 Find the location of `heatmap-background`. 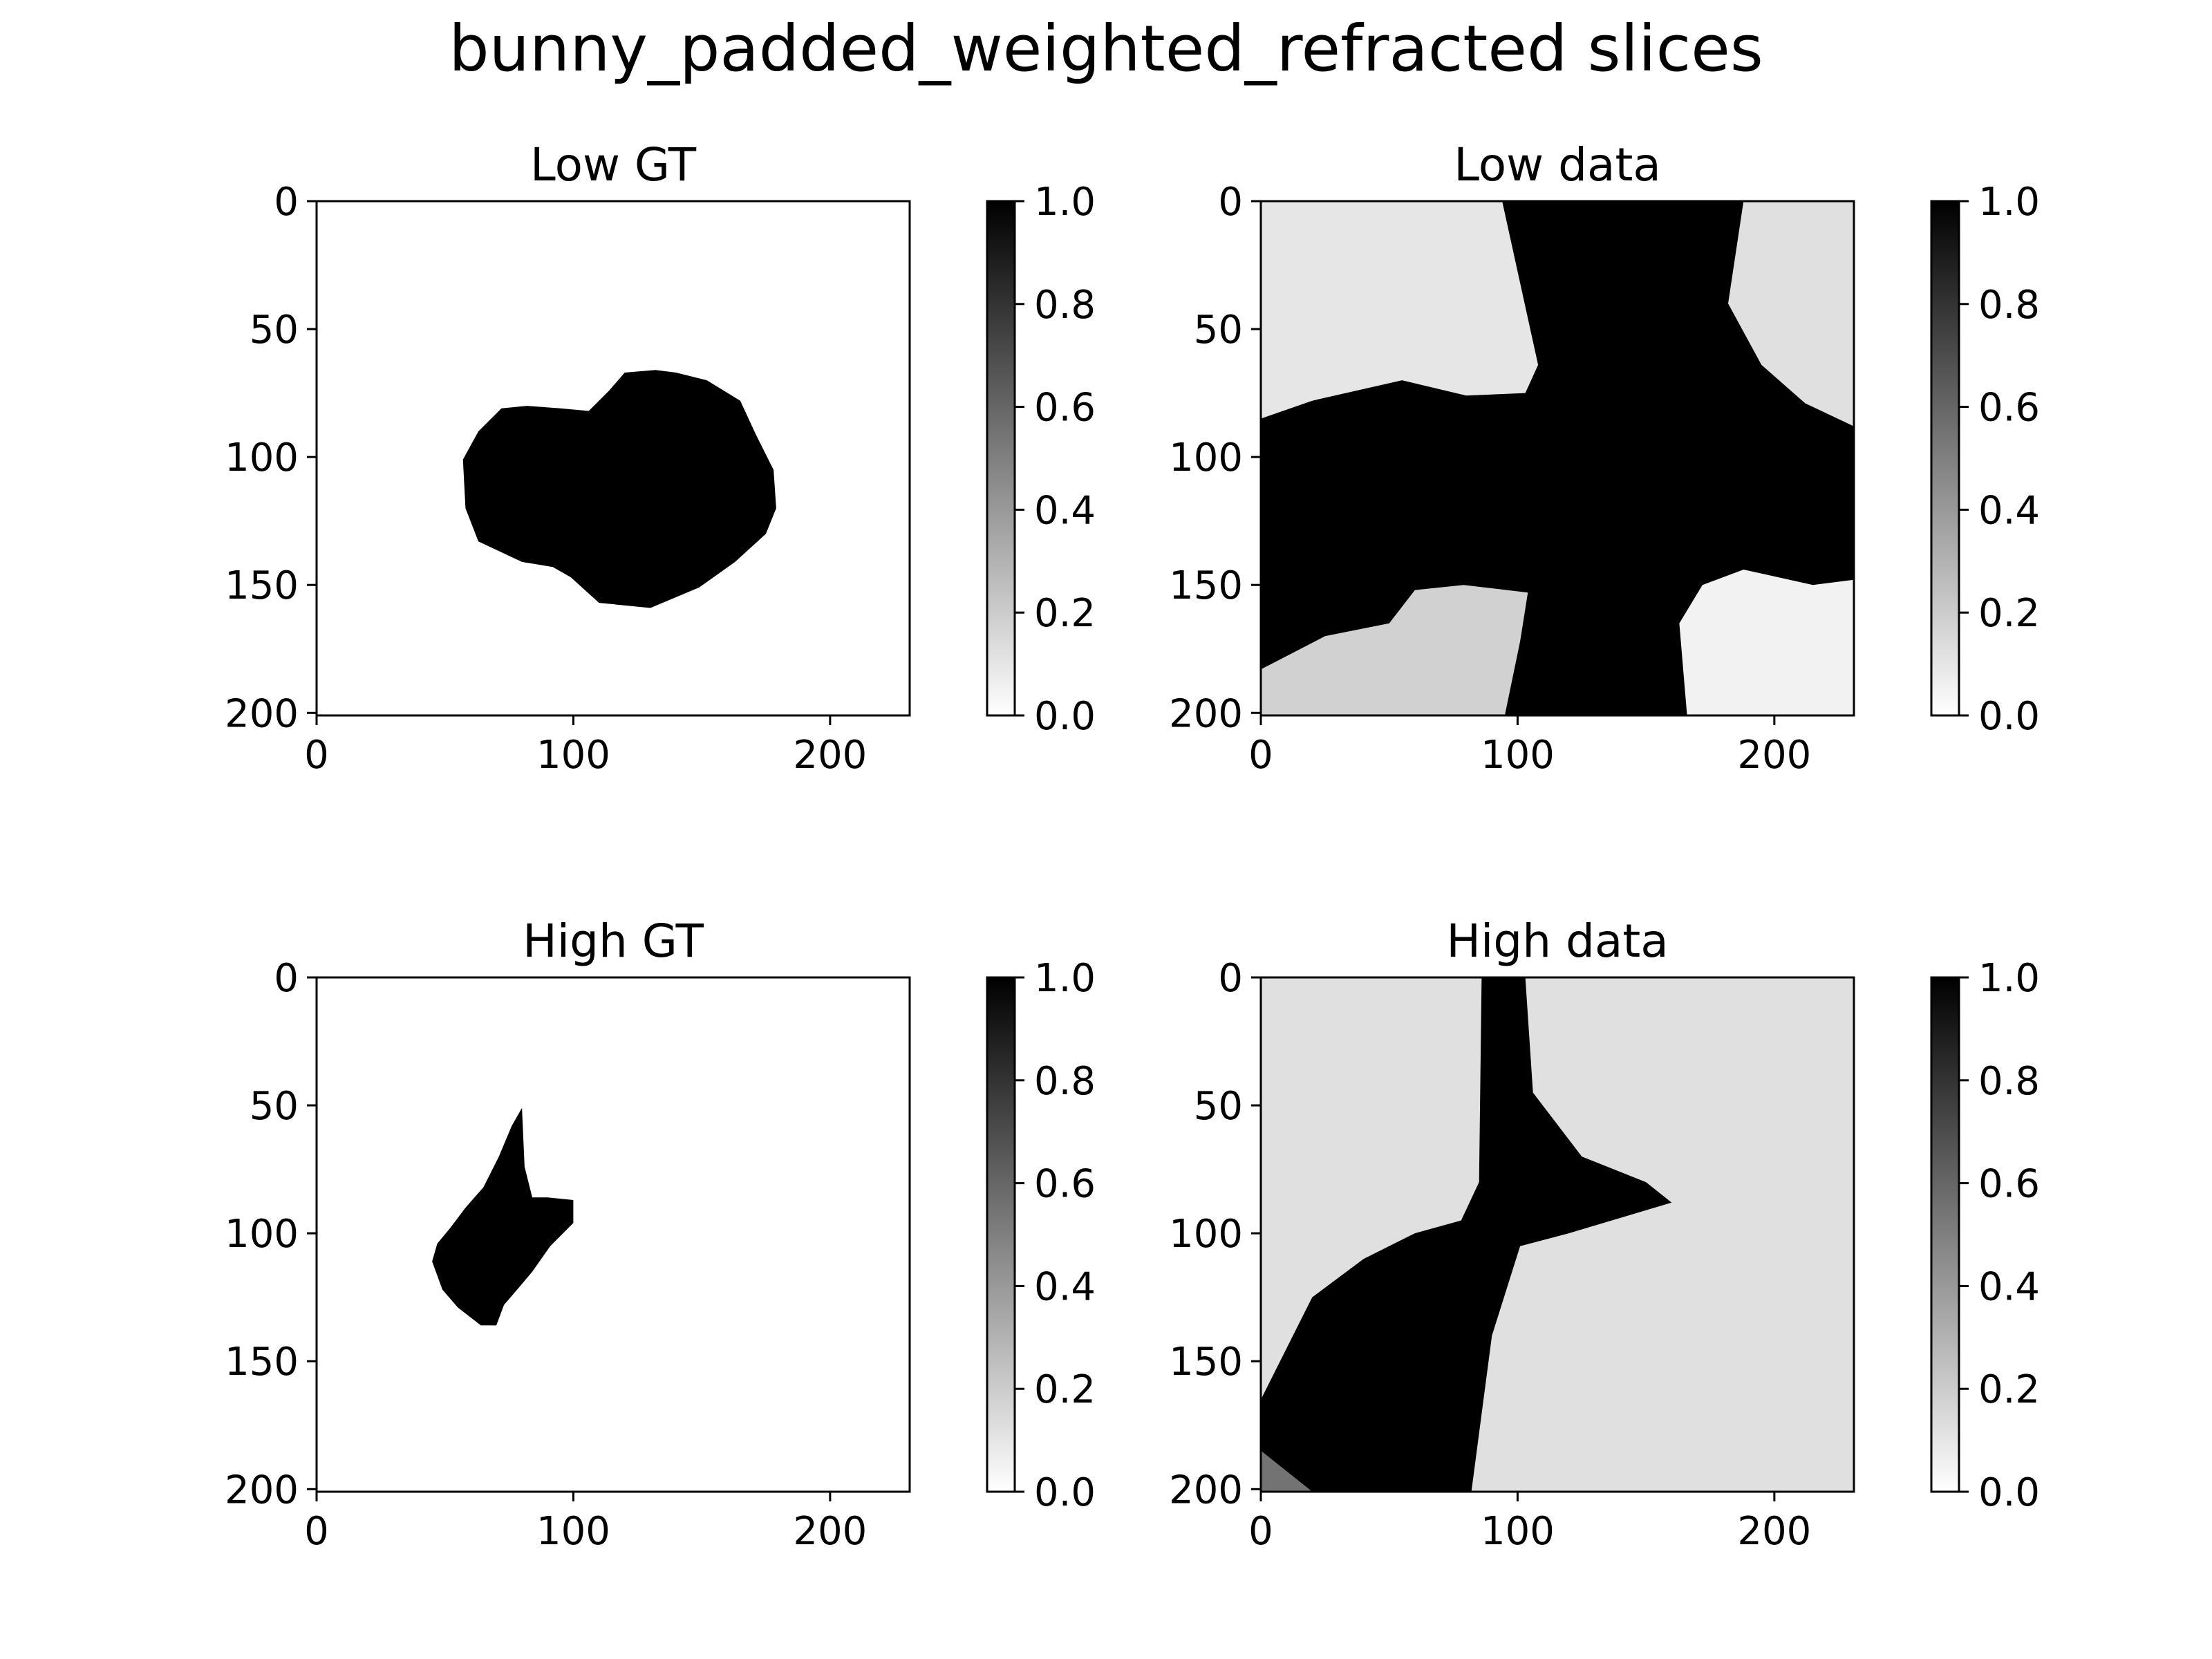

heatmap-background is located at coordinates (613, 1234).